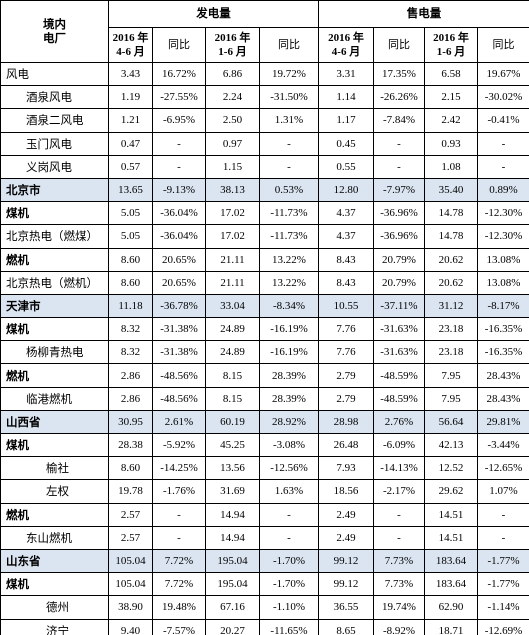 This screenshot has width=529, height=635. Describe the element at coordinates (346, 236) in the screenshot. I see `cell-value: 4.37` at that location.